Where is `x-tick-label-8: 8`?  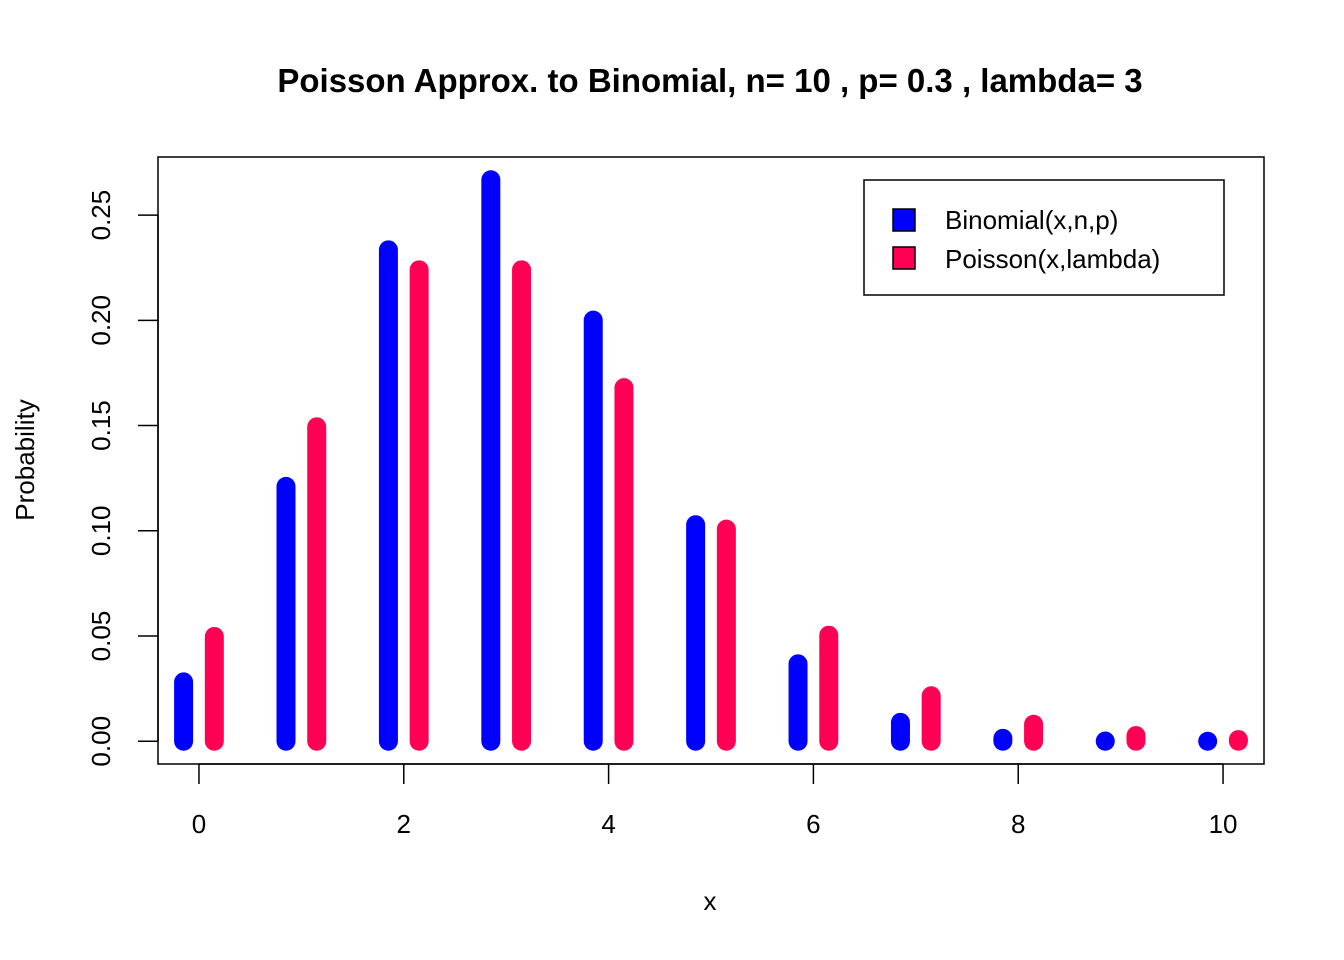 x-tick-label-8: 8 is located at coordinates (1018, 824).